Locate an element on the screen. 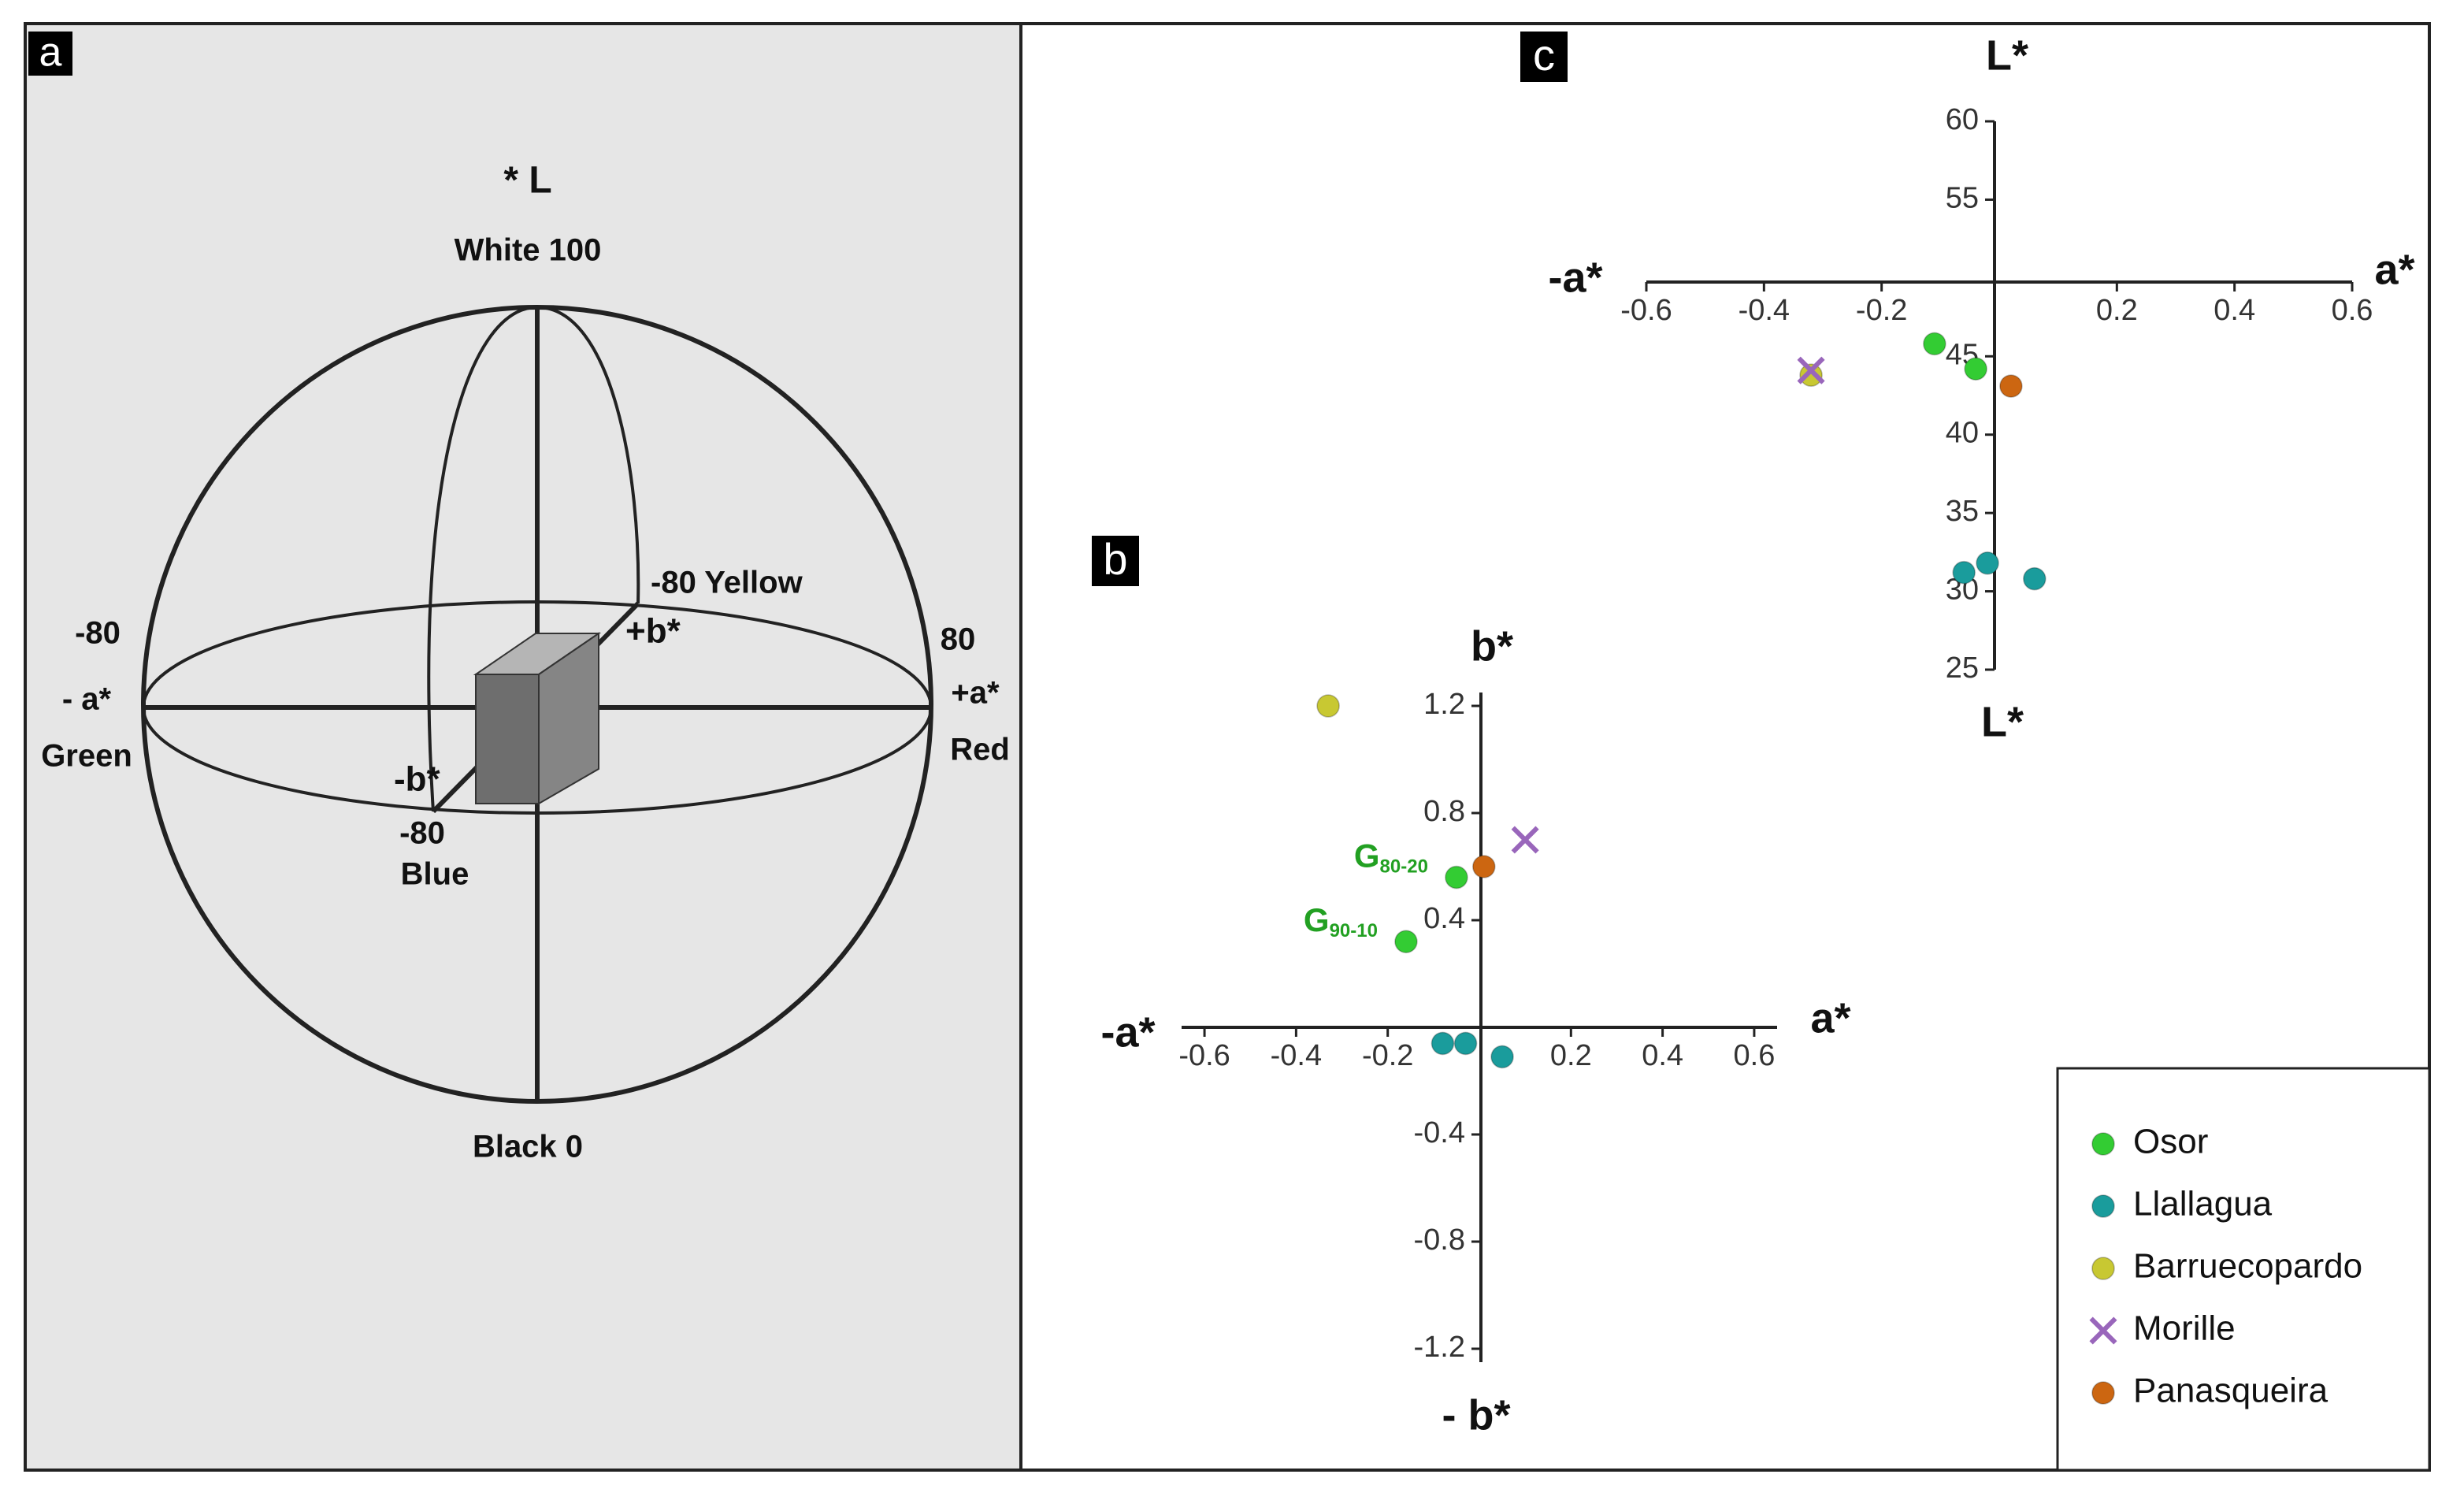  axis-label: b* is located at coordinates (1492, 646).